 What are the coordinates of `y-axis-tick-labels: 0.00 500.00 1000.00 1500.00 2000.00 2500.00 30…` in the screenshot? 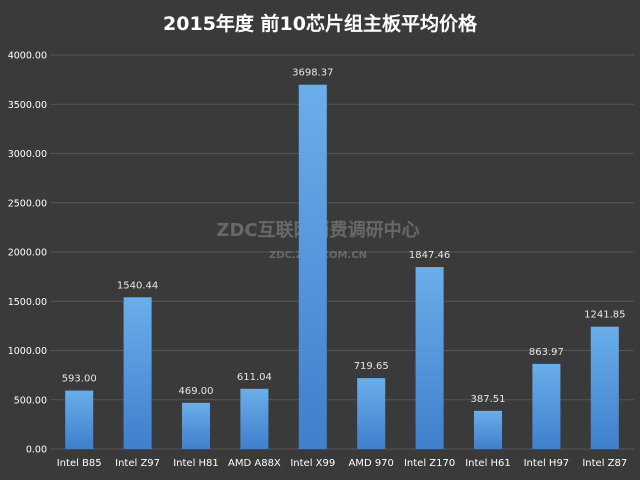 It's located at (27, 253).